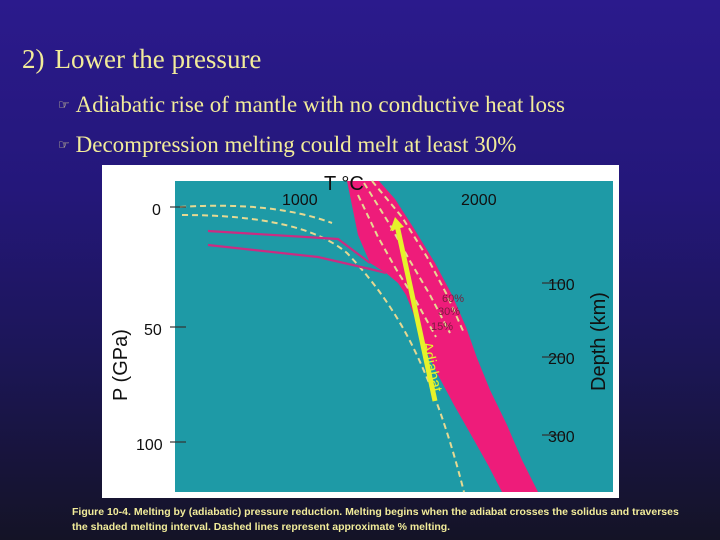 This screenshot has height=540, width=720. I want to click on title-text: Lower the pressure, so click(158, 59).